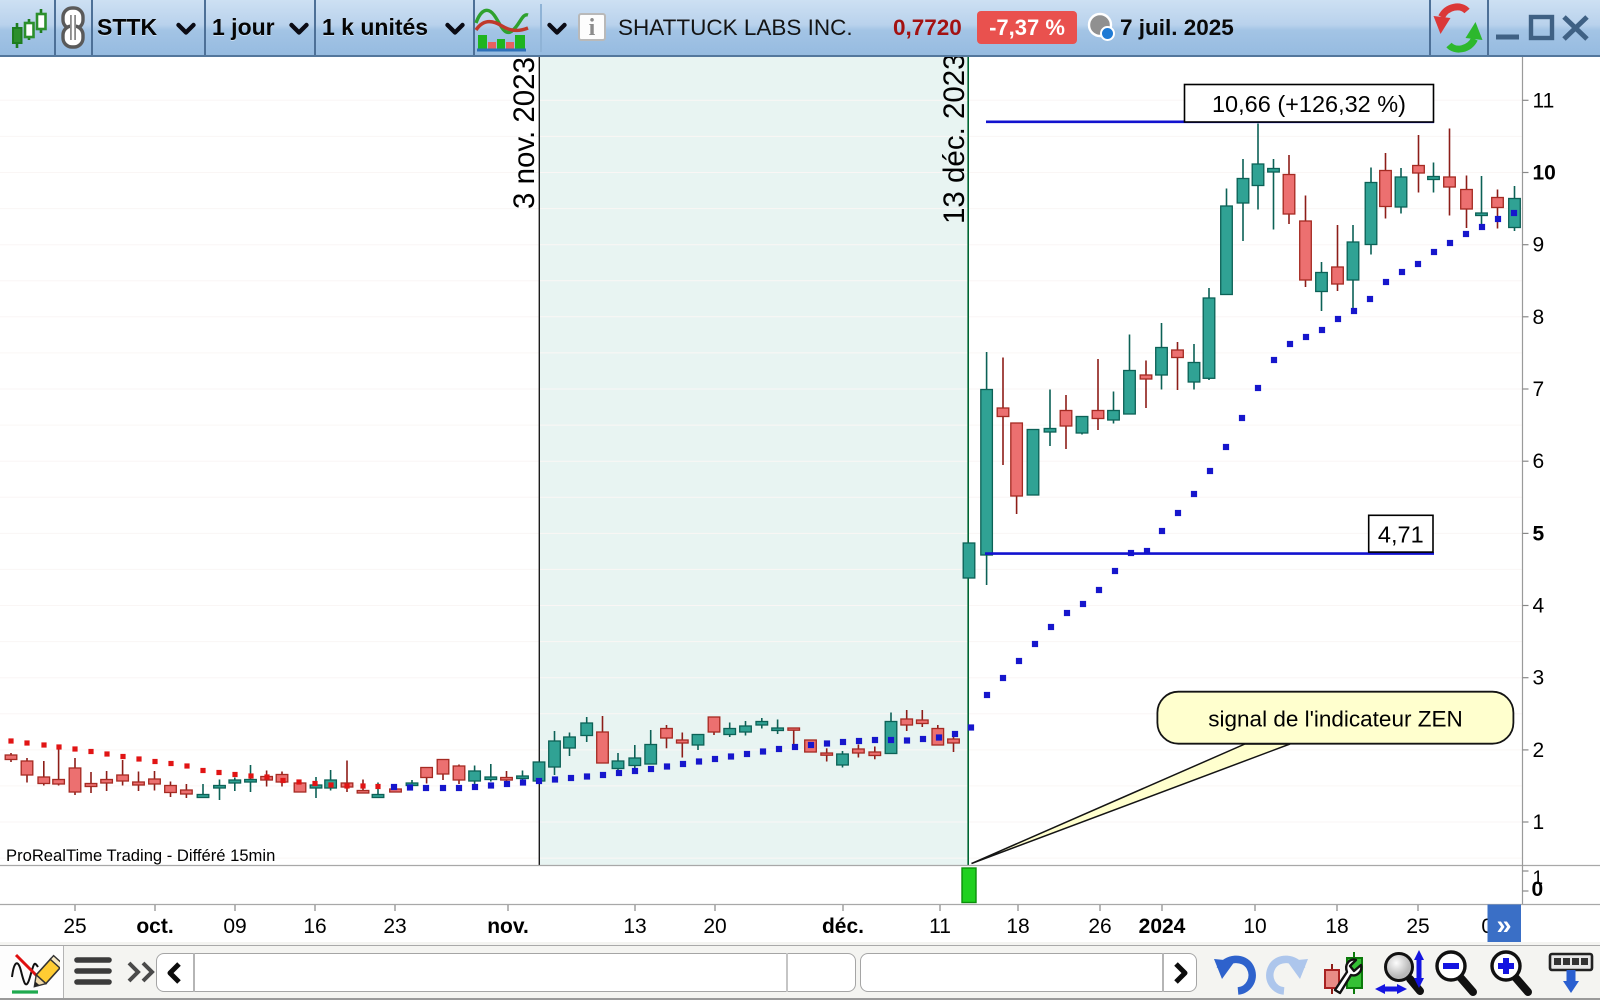 The image size is (1600, 1000). Describe the element at coordinates (1539, 245) in the screenshot. I see `svg-text: 9` at that location.